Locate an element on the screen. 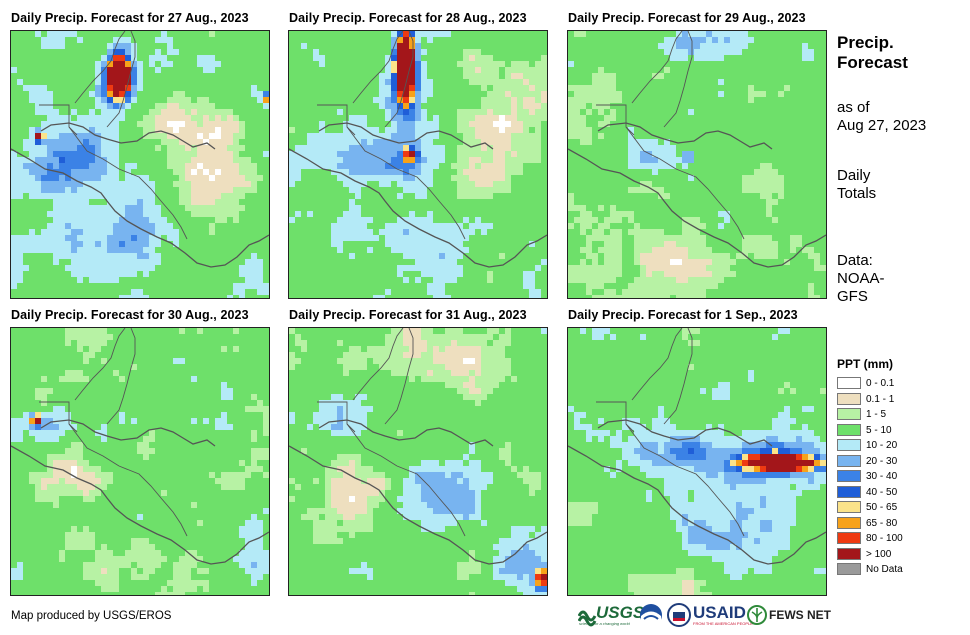 This screenshot has width=970, height=635. legend-label: 1 - 5 is located at coordinates (876, 414).